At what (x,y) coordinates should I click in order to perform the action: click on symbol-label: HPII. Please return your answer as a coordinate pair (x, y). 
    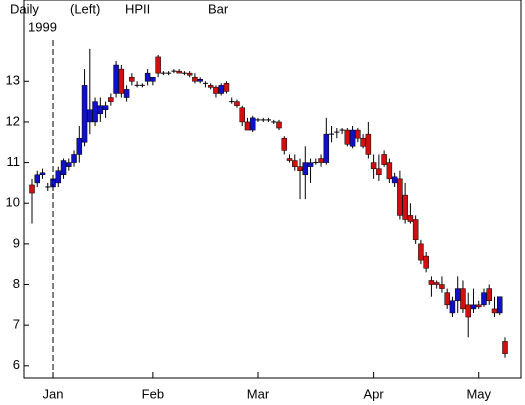
    Looking at the image, I should click on (137, 8).